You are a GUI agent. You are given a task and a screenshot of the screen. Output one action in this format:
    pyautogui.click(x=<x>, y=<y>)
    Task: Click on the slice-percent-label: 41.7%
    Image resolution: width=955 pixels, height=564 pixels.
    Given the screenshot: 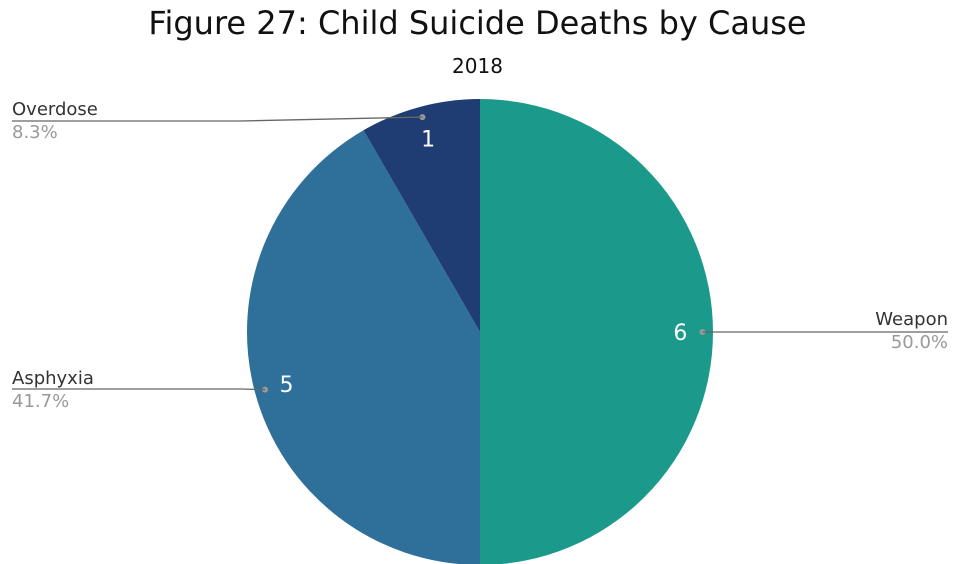 What is the action you would take?
    pyautogui.click(x=40, y=401)
    